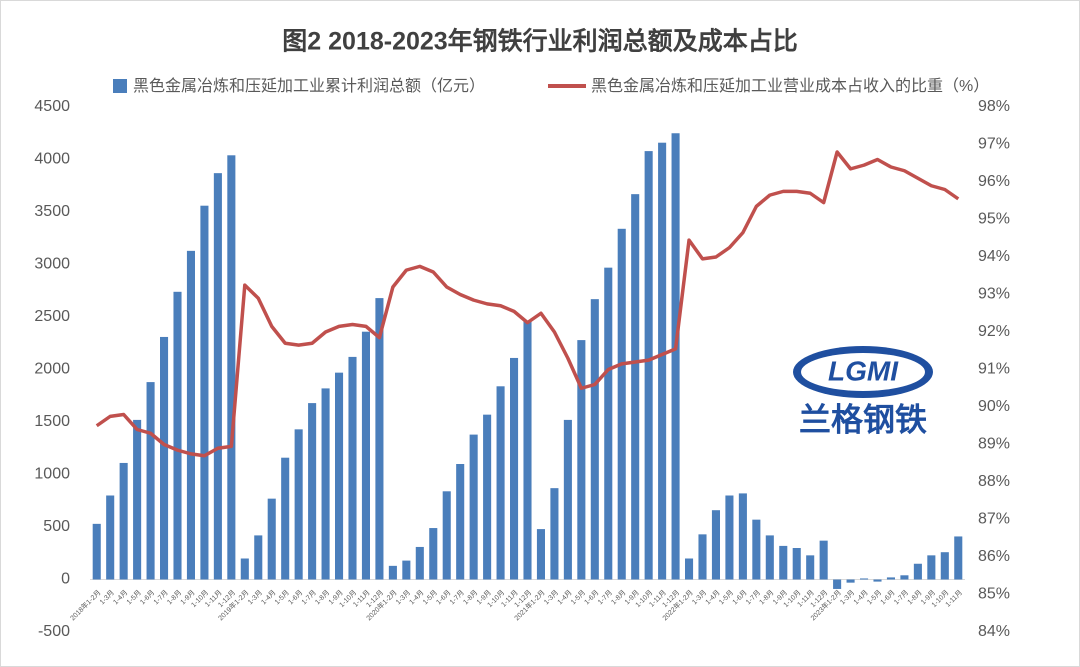 The image size is (1080, 667). I want to click on y2-tick-label: 88%, so click(994, 481).